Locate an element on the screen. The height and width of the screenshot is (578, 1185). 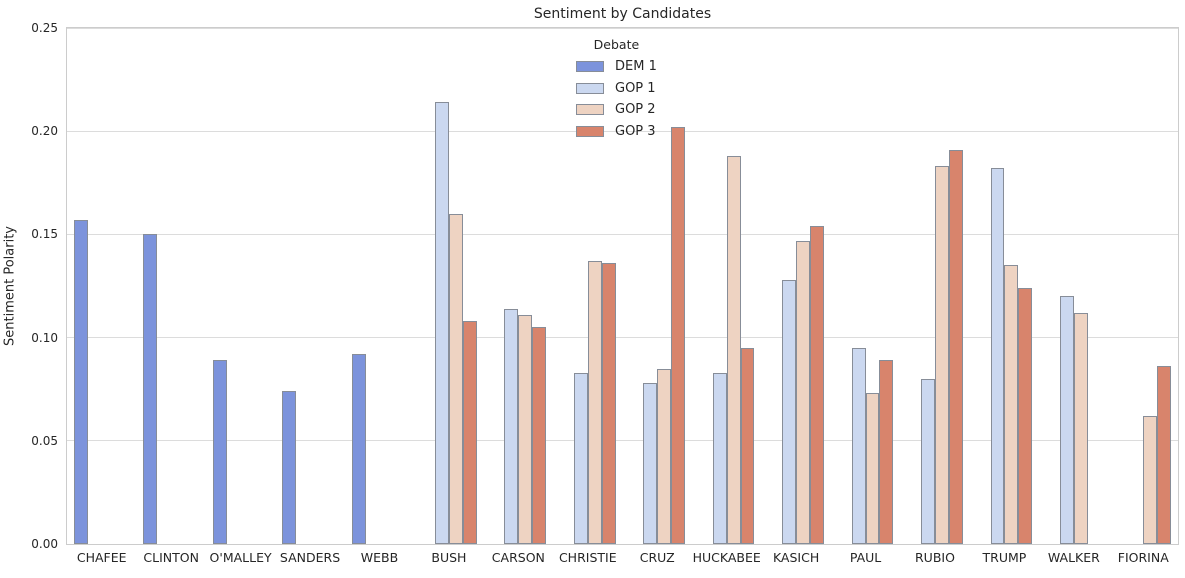
bar-webb-dem1 is located at coordinates (358, 449).